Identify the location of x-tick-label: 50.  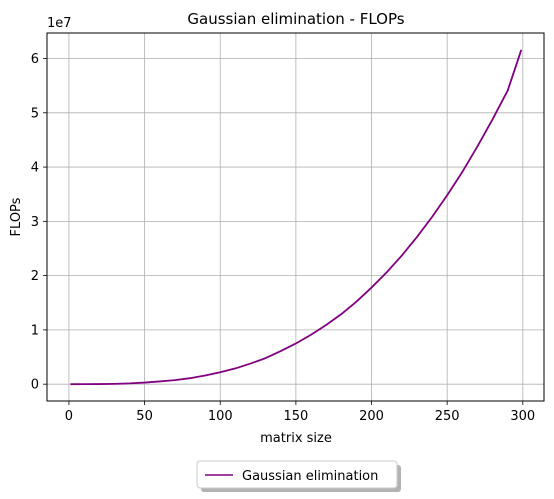
(144, 416).